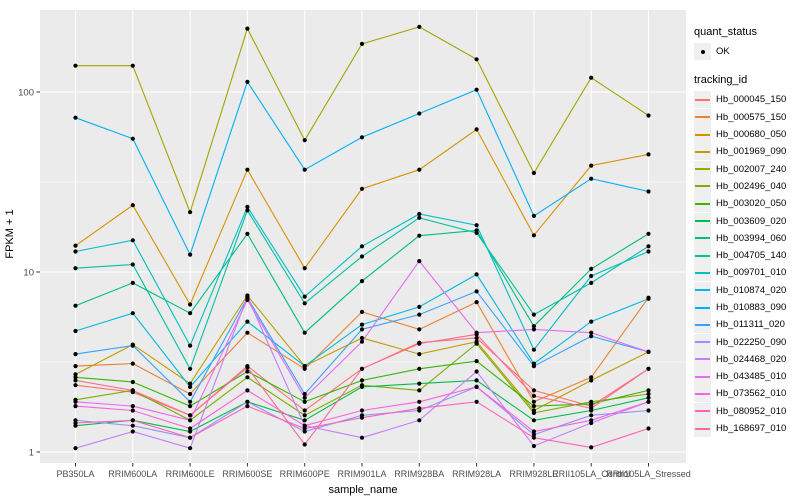 The height and width of the screenshot is (500, 800). What do you see at coordinates (648, 474) in the screenshot?
I see `x-tick-label: RRII105LA_Stressed` at bounding box center [648, 474].